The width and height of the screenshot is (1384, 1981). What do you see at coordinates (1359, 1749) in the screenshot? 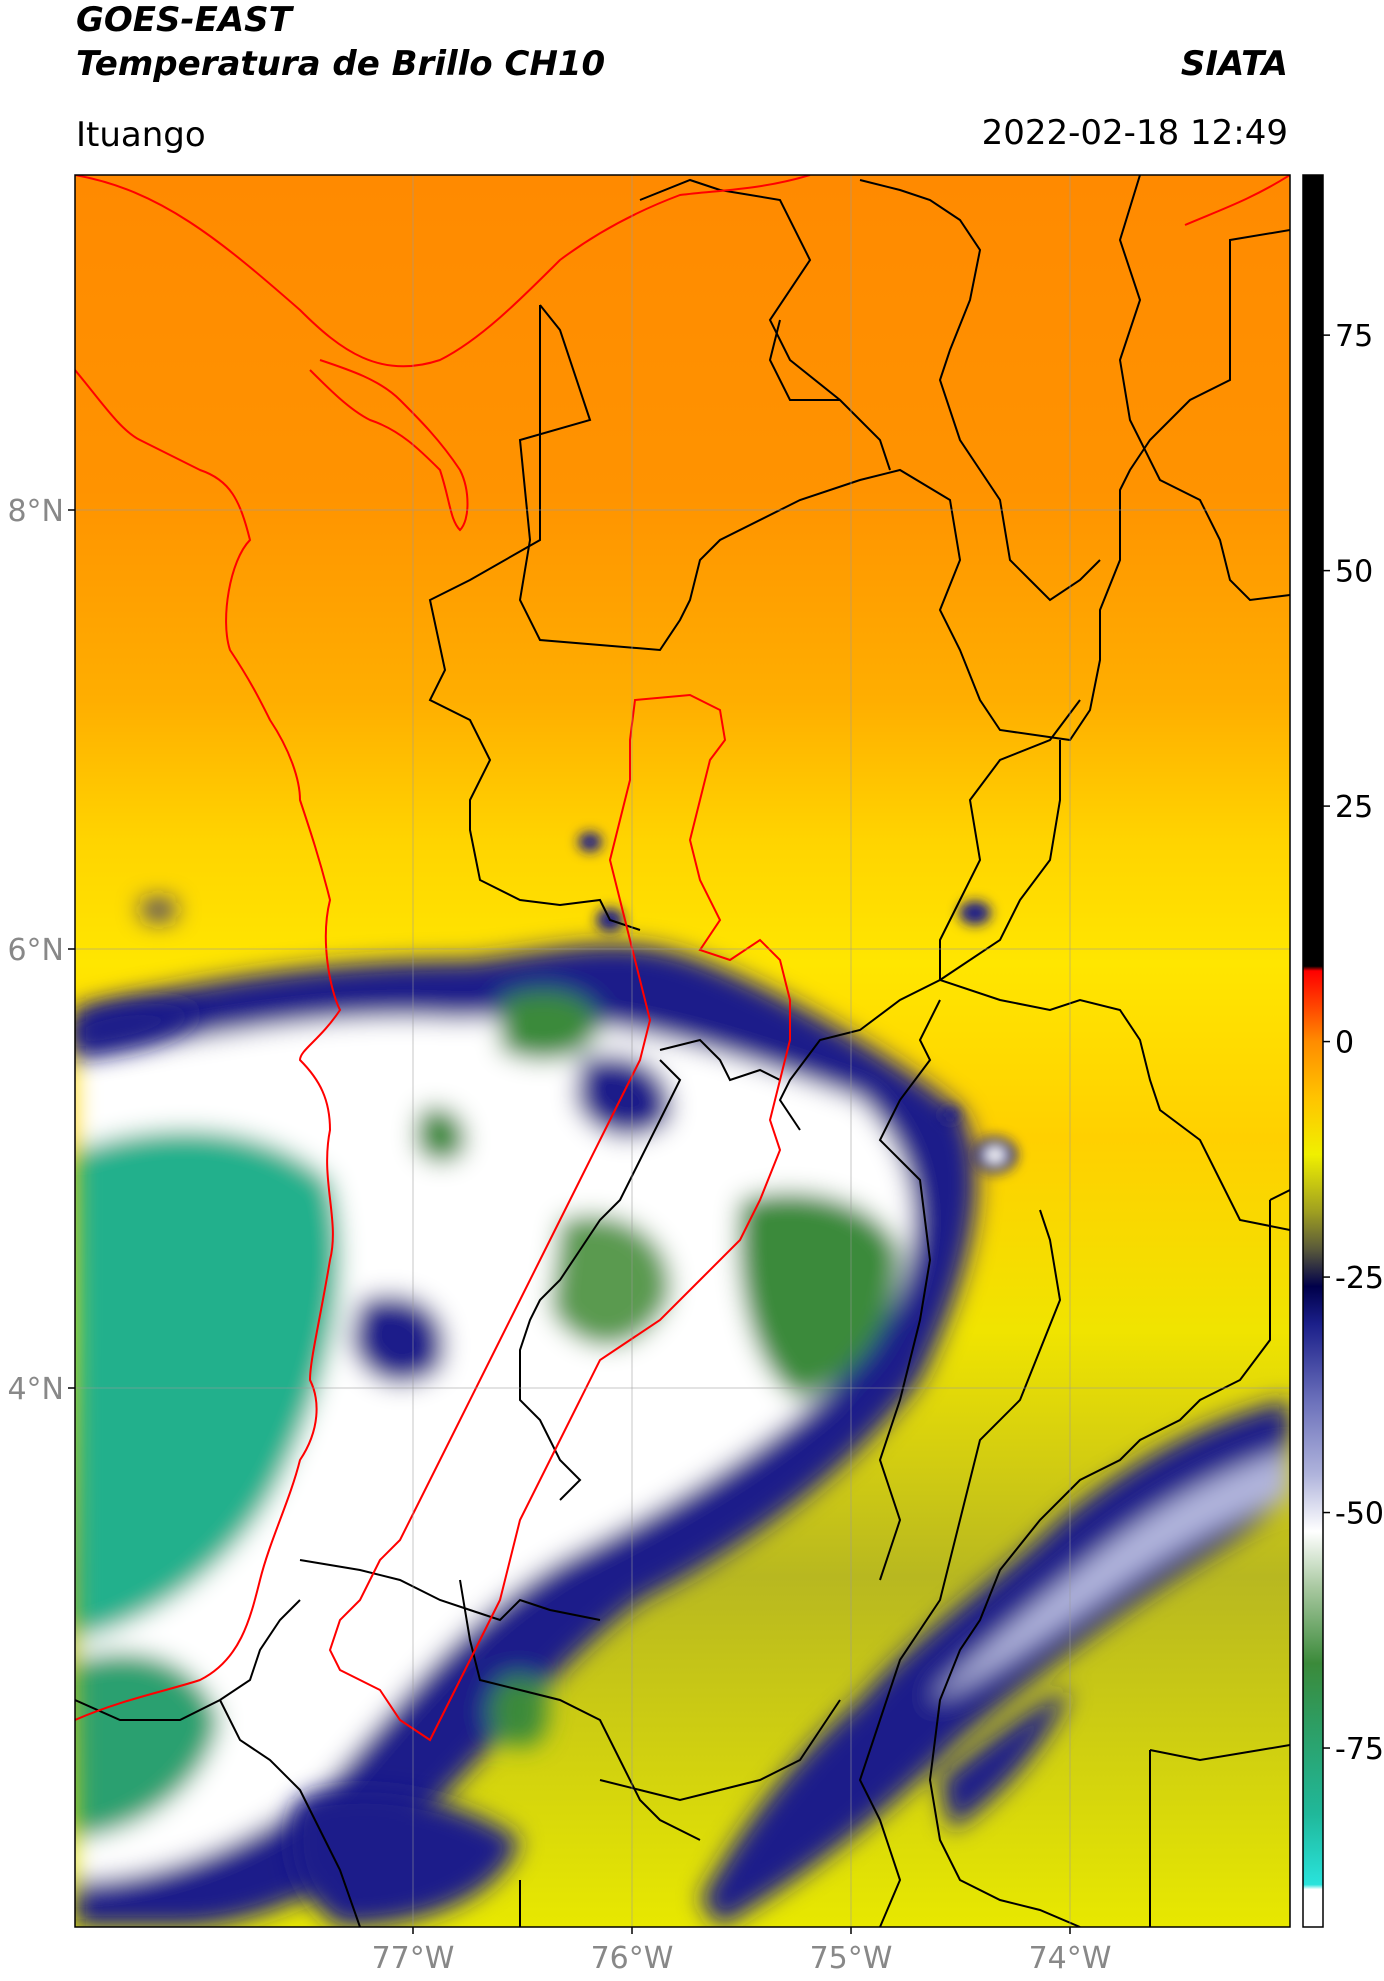
I see `colorbar-tick-label: -75` at bounding box center [1359, 1749].